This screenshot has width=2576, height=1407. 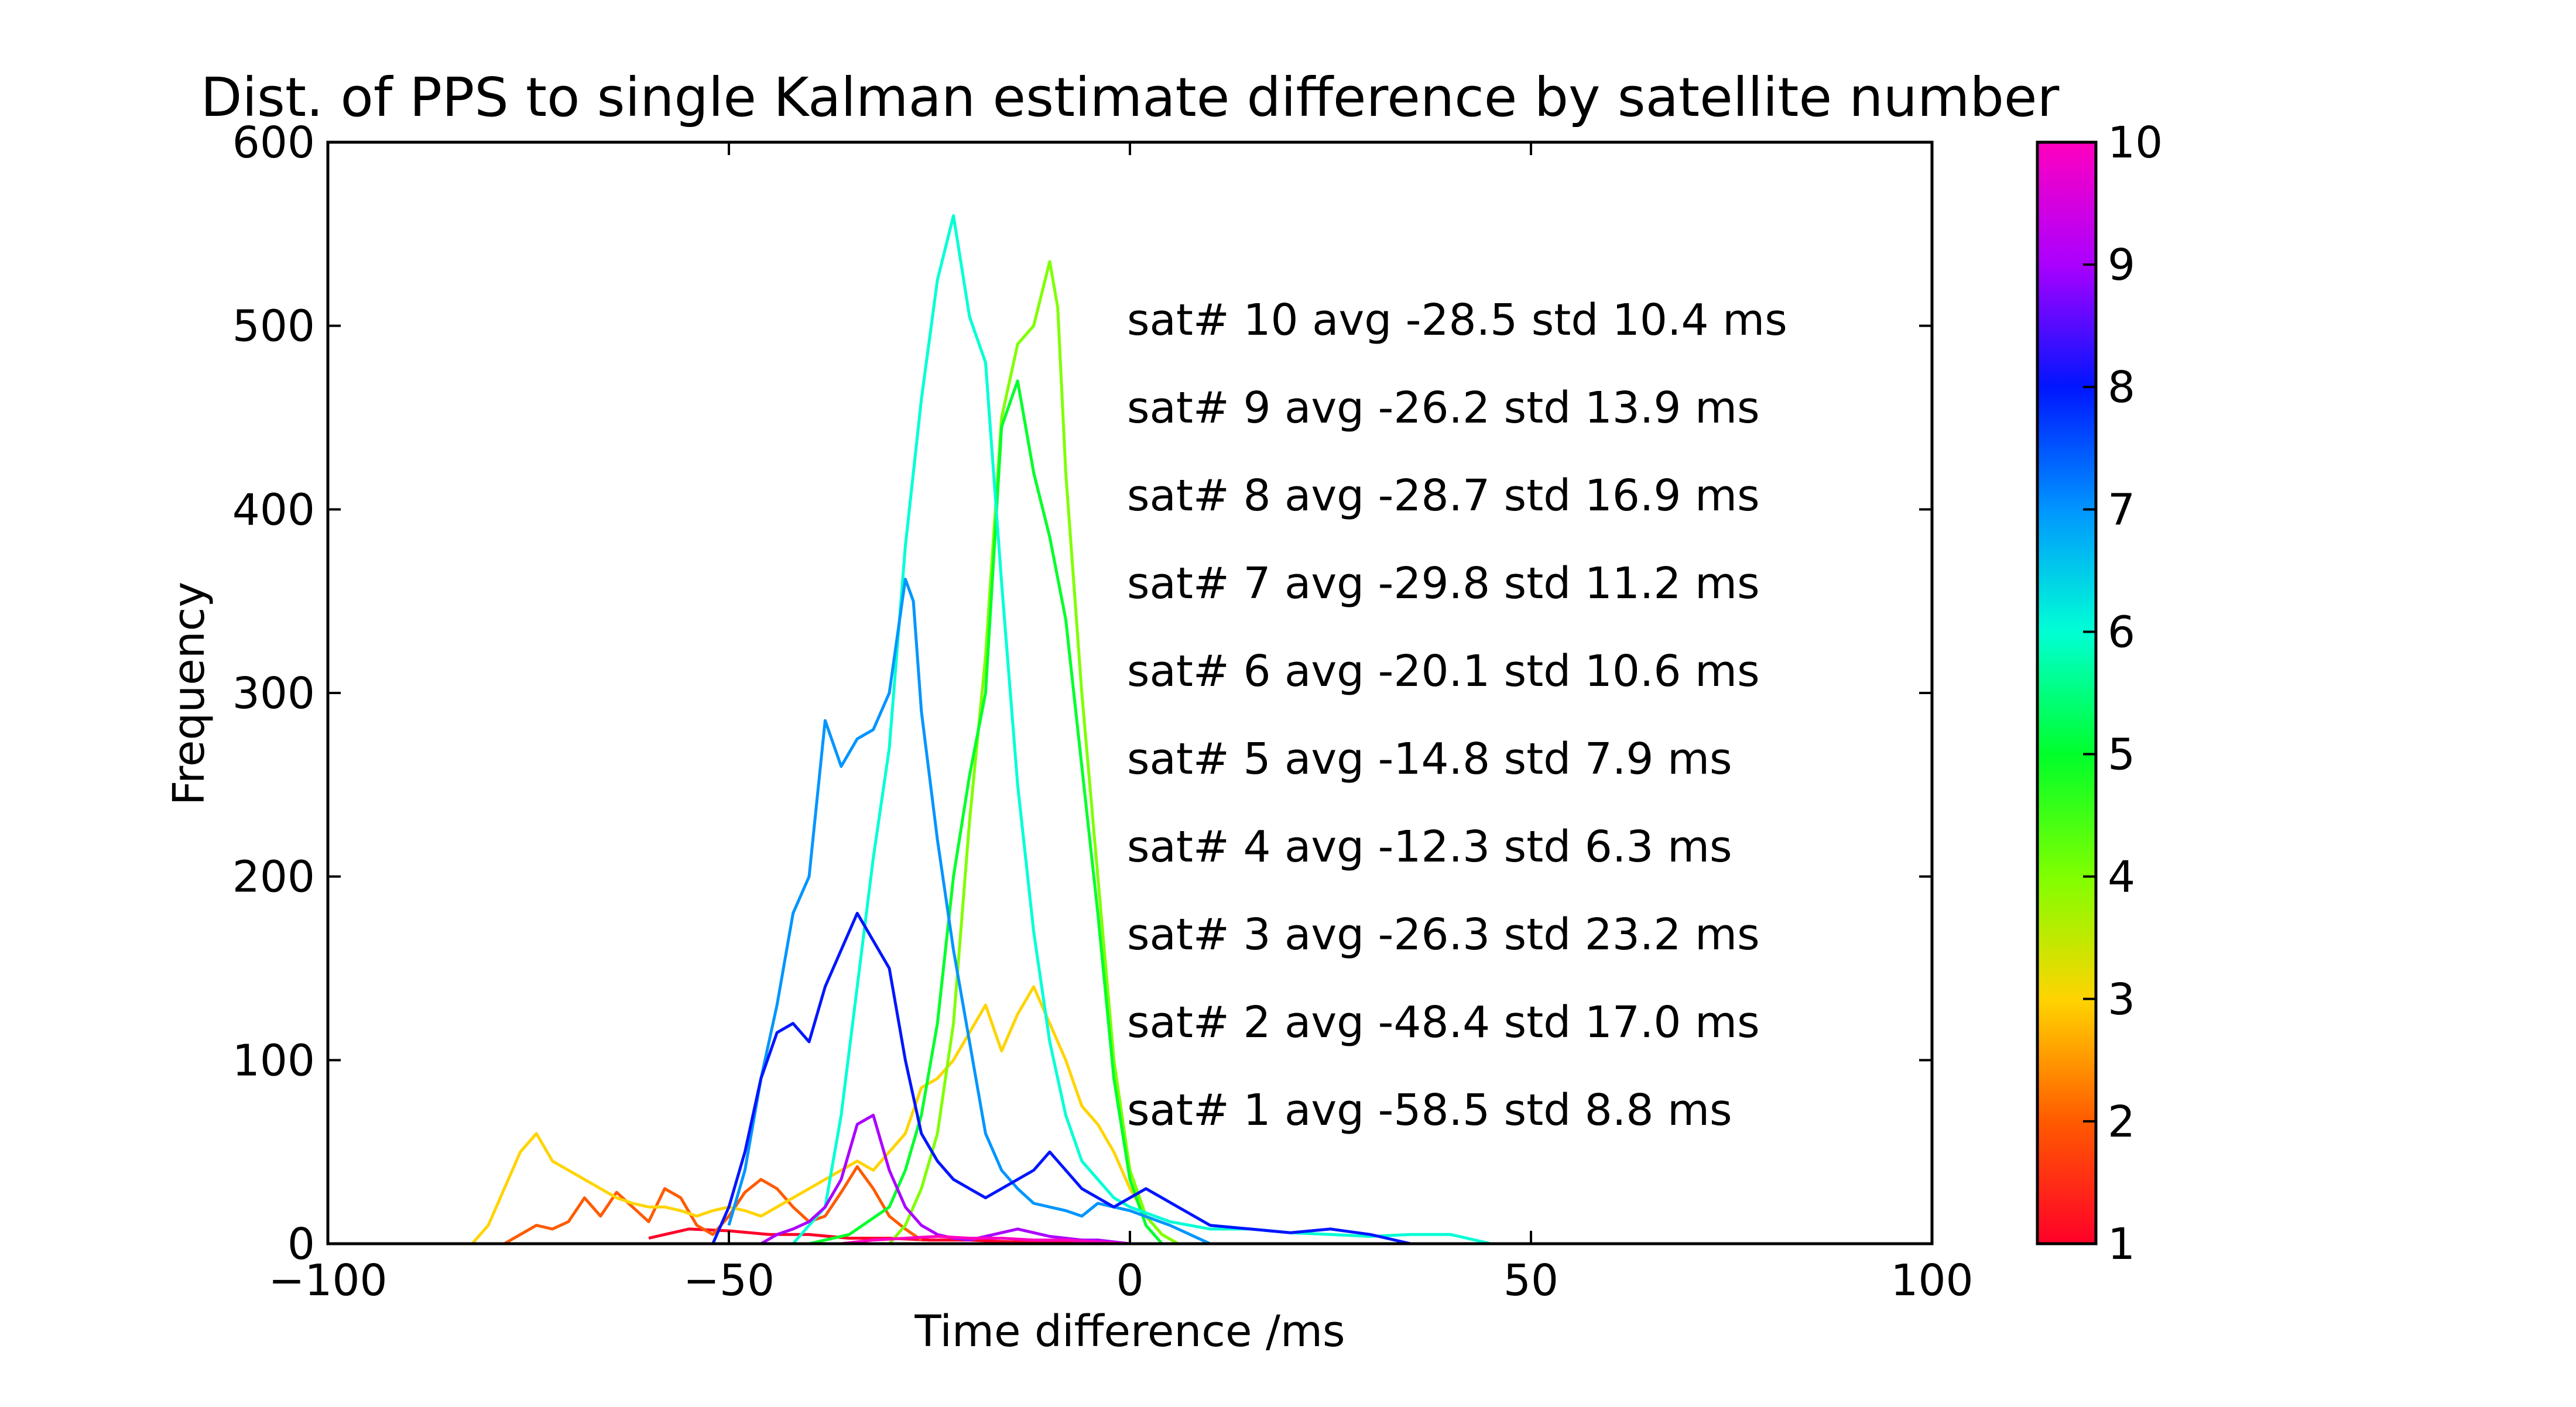 What do you see at coordinates (1530, 1280) in the screenshot?
I see `x-tick-label: 50` at bounding box center [1530, 1280].